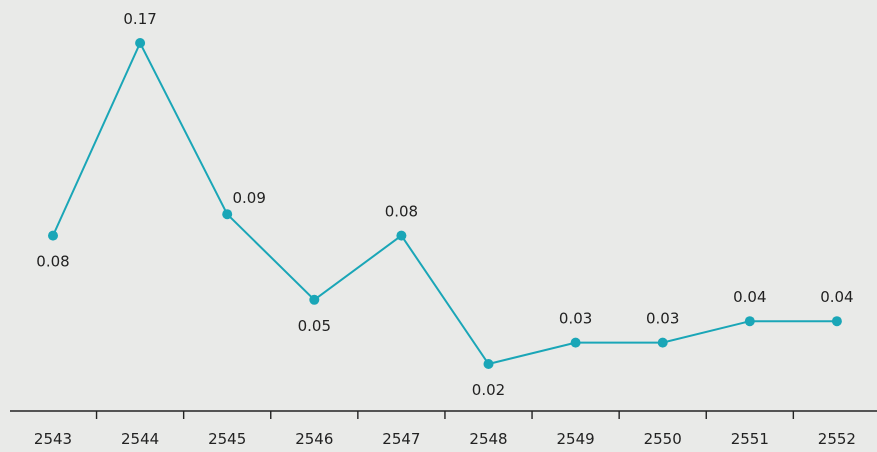 This screenshot has width=877, height=452. I want to click on data-label-2551: 0.04, so click(749, 297).